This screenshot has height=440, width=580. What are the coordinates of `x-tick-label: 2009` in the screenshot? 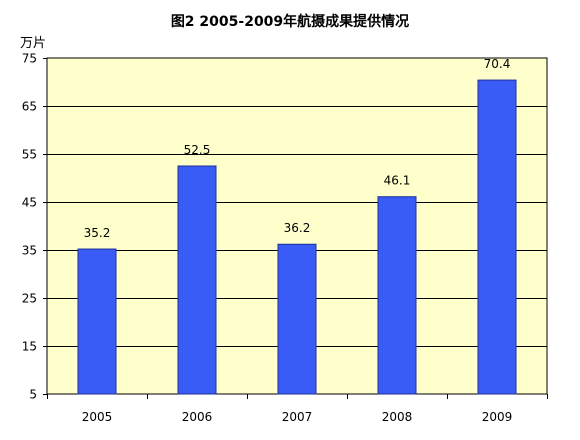 It's located at (497, 417).